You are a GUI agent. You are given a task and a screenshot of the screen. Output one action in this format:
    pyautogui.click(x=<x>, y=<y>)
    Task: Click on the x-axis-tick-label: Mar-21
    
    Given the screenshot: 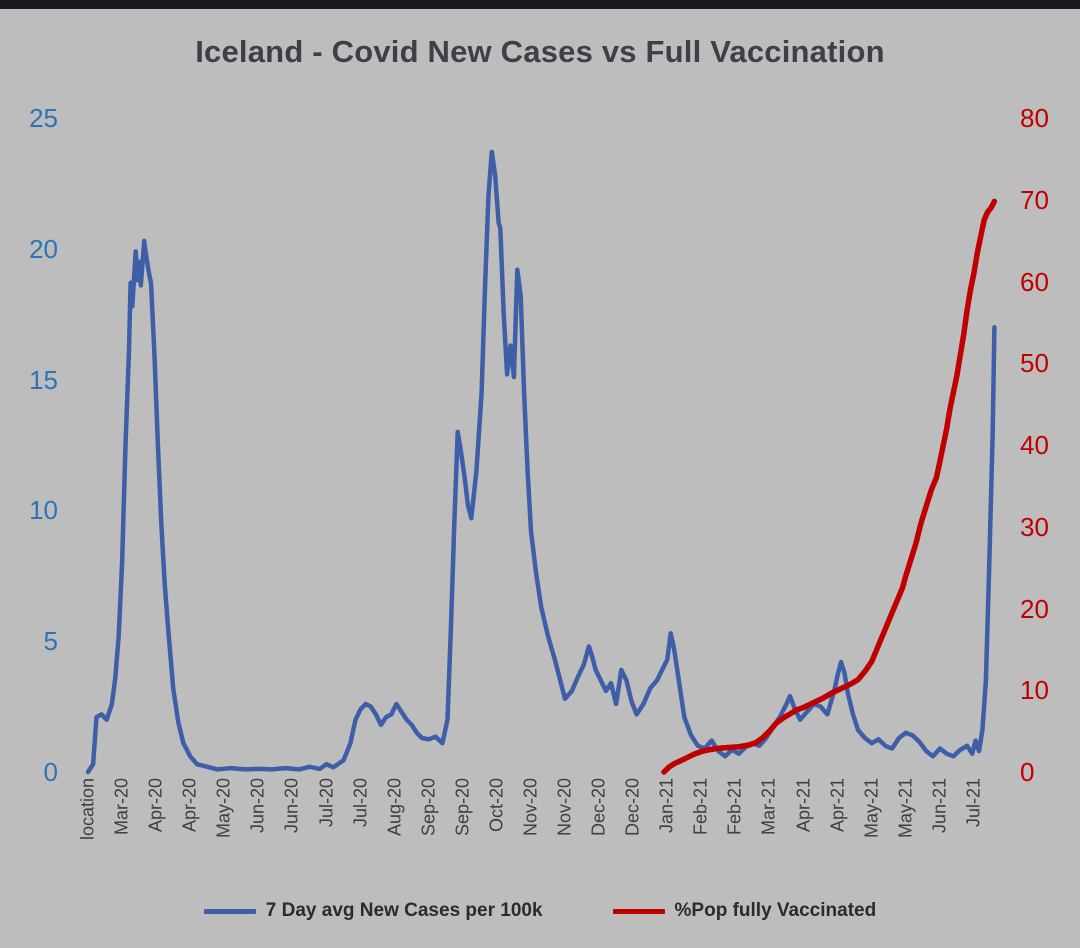 What is the action you would take?
    pyautogui.click(x=768, y=807)
    